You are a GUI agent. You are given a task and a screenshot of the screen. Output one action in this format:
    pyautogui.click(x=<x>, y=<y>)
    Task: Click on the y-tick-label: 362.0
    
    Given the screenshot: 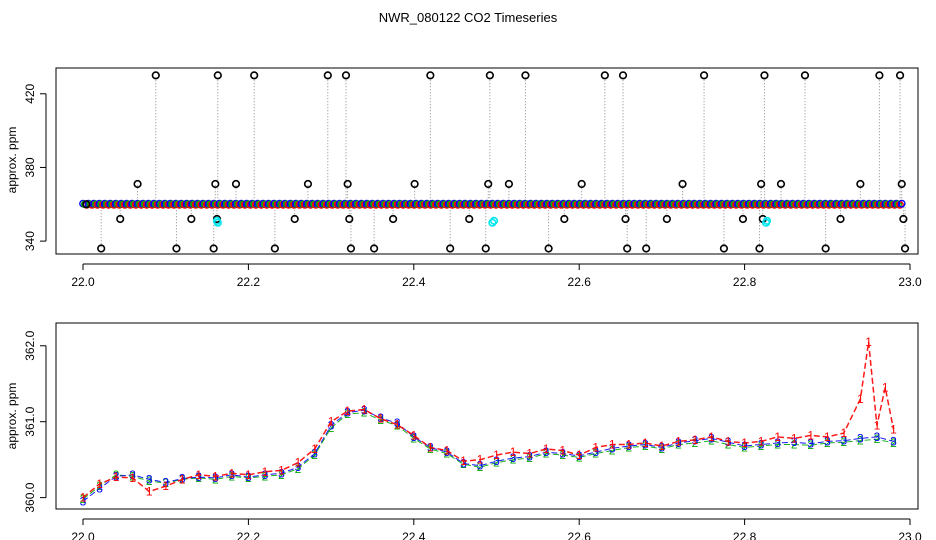 What is the action you would take?
    pyautogui.click(x=30, y=345)
    